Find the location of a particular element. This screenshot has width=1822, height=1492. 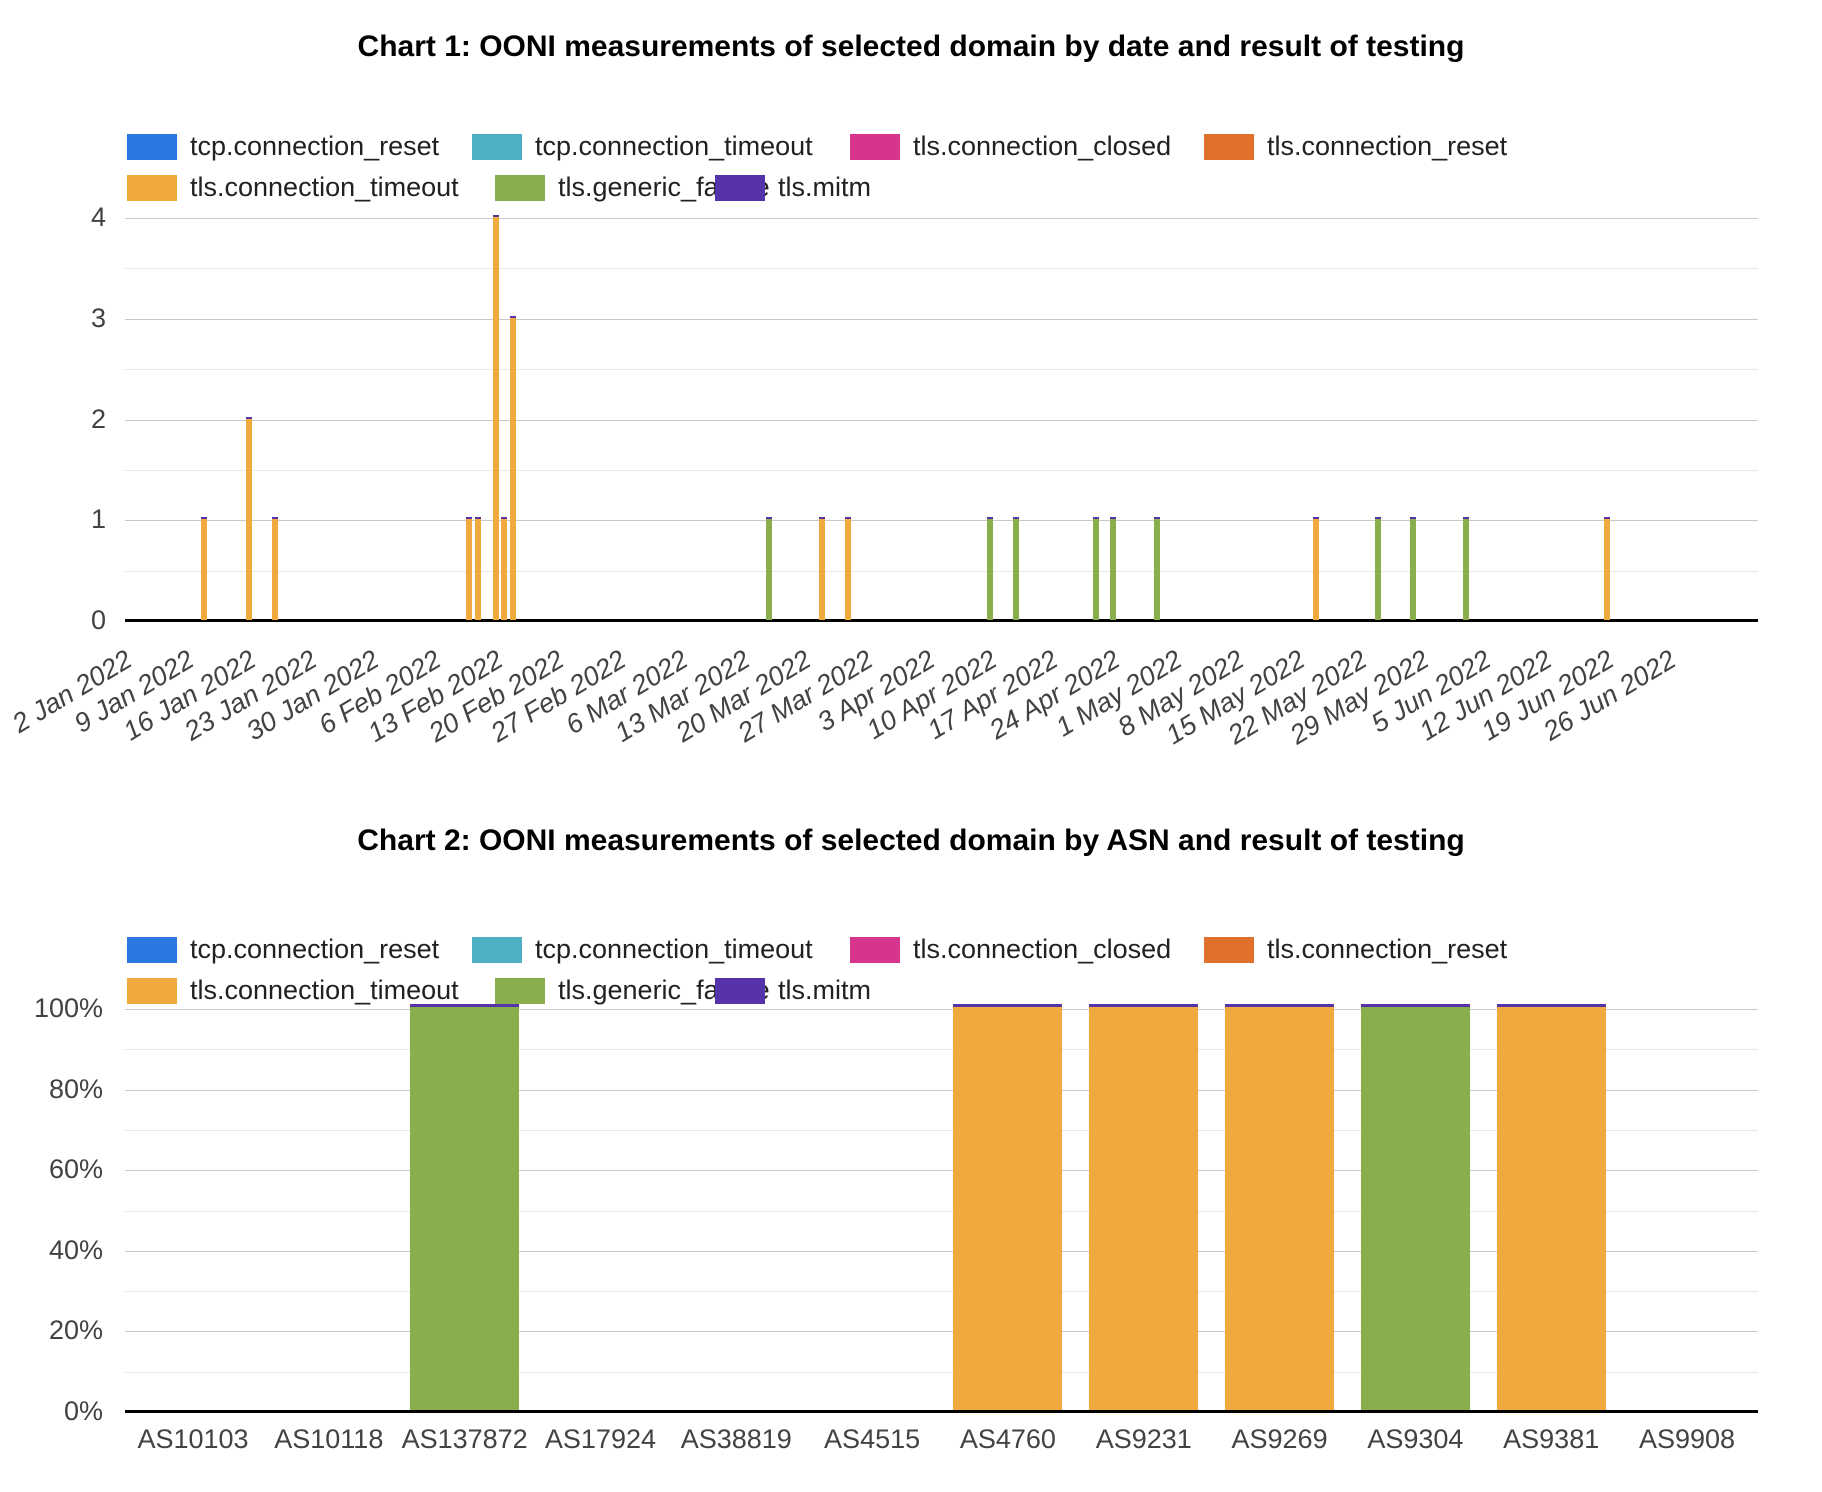

bar-2022-04-24-tls.generic_failure is located at coordinates (1113, 568).